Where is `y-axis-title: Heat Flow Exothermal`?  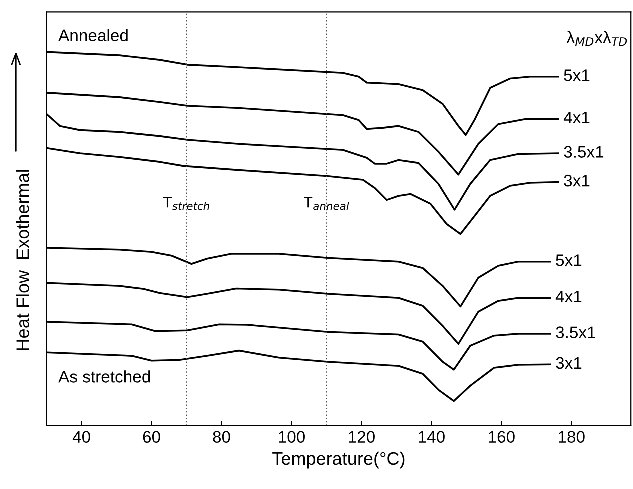 y-axis-title: Heat Flow Exothermal is located at coordinates (23, 260).